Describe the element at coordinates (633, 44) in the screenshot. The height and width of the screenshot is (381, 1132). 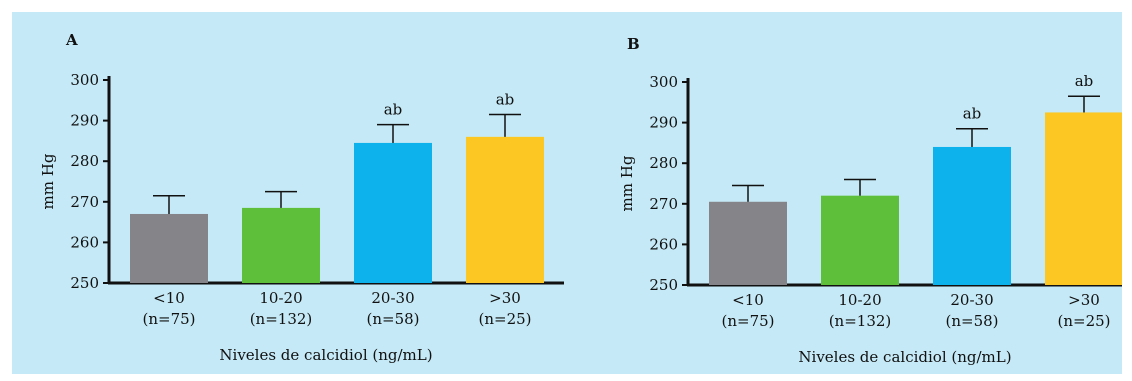
I see `panel-letter: B` at that location.